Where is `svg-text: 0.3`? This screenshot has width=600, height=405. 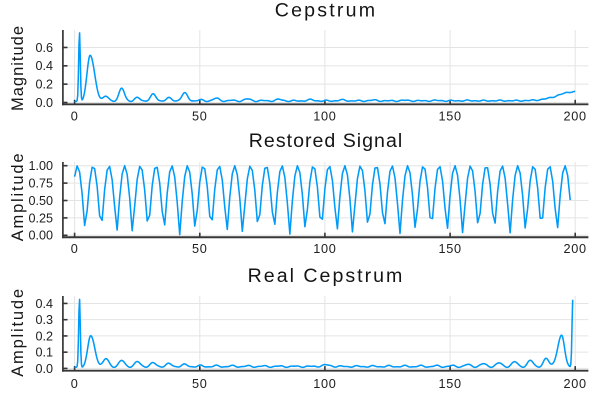 svg-text: 0.3 is located at coordinates (44, 320).